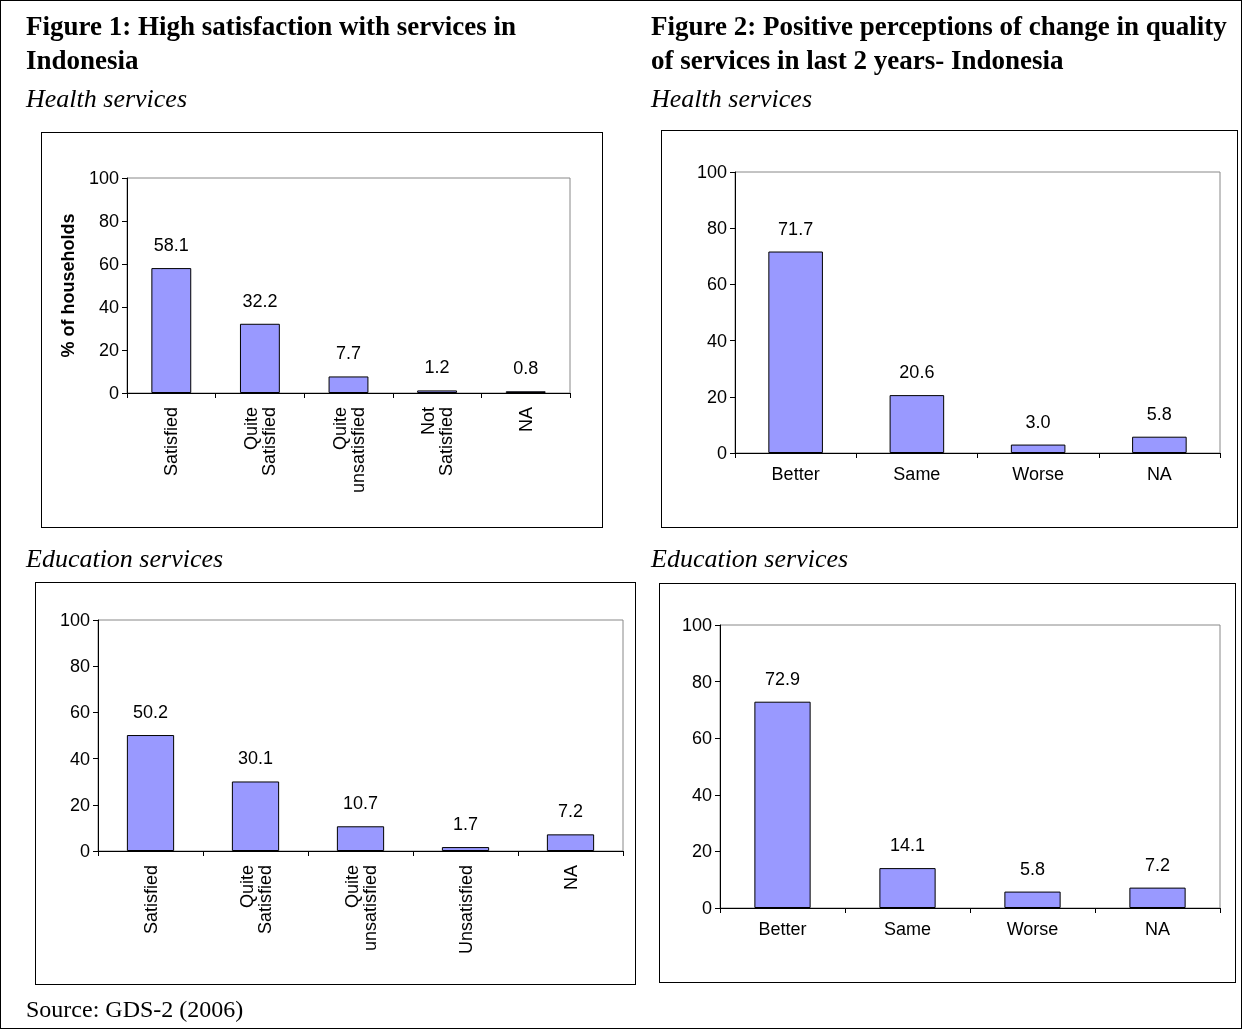 This screenshot has width=1256, height=1035. I want to click on chart-title: Figure 1: High satisfaction with services in Indonesia, so click(271, 43).